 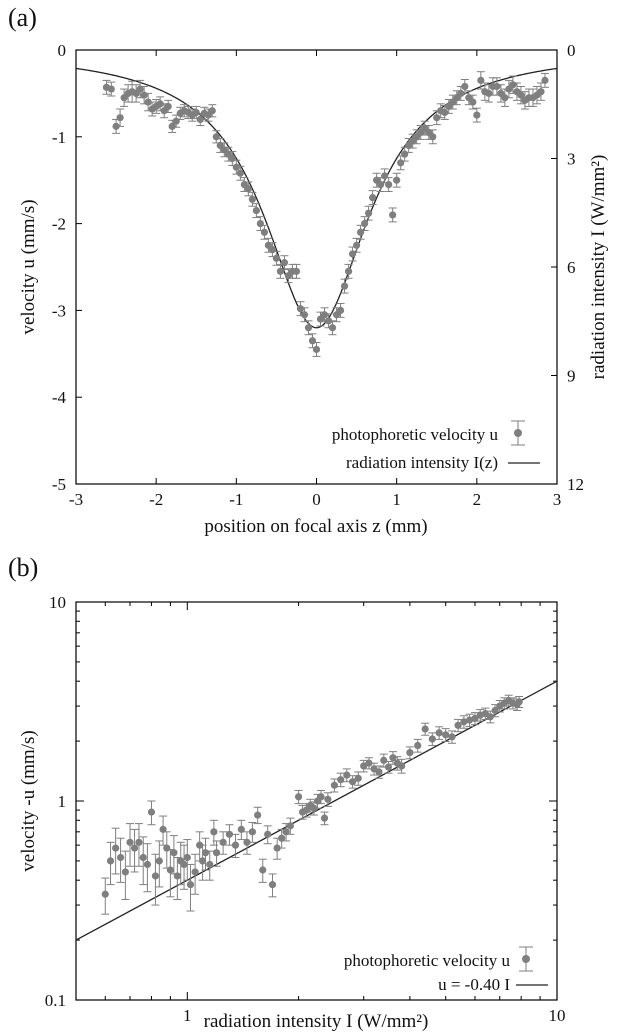 What do you see at coordinates (396, 499) in the screenshot?
I see `x-tick-label: 1` at bounding box center [396, 499].